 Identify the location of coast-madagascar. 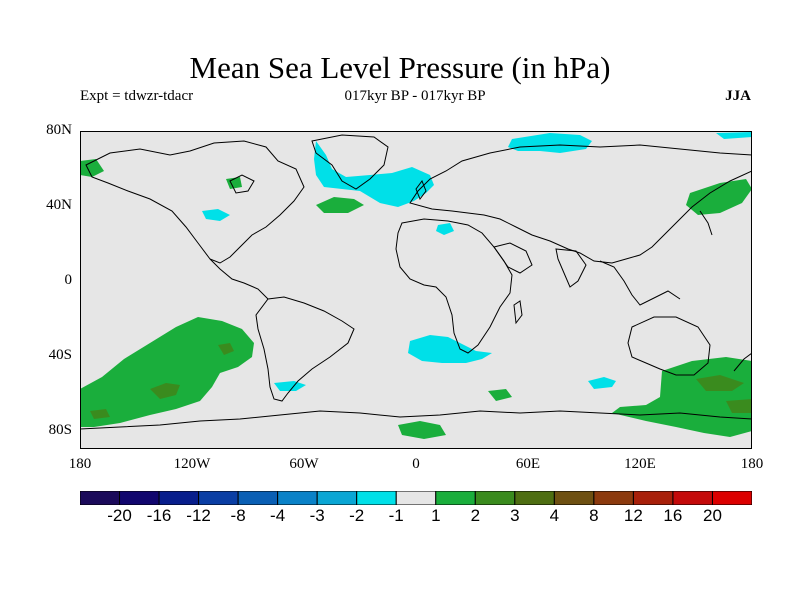
(518, 312).